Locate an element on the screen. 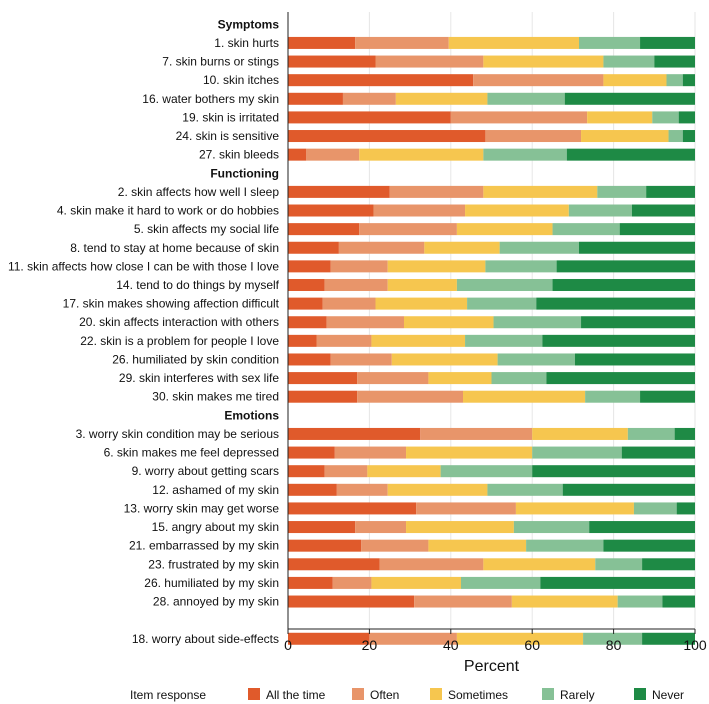 The height and width of the screenshot is (704, 709). row-label: 27. skin bleeds is located at coordinates (239, 155).